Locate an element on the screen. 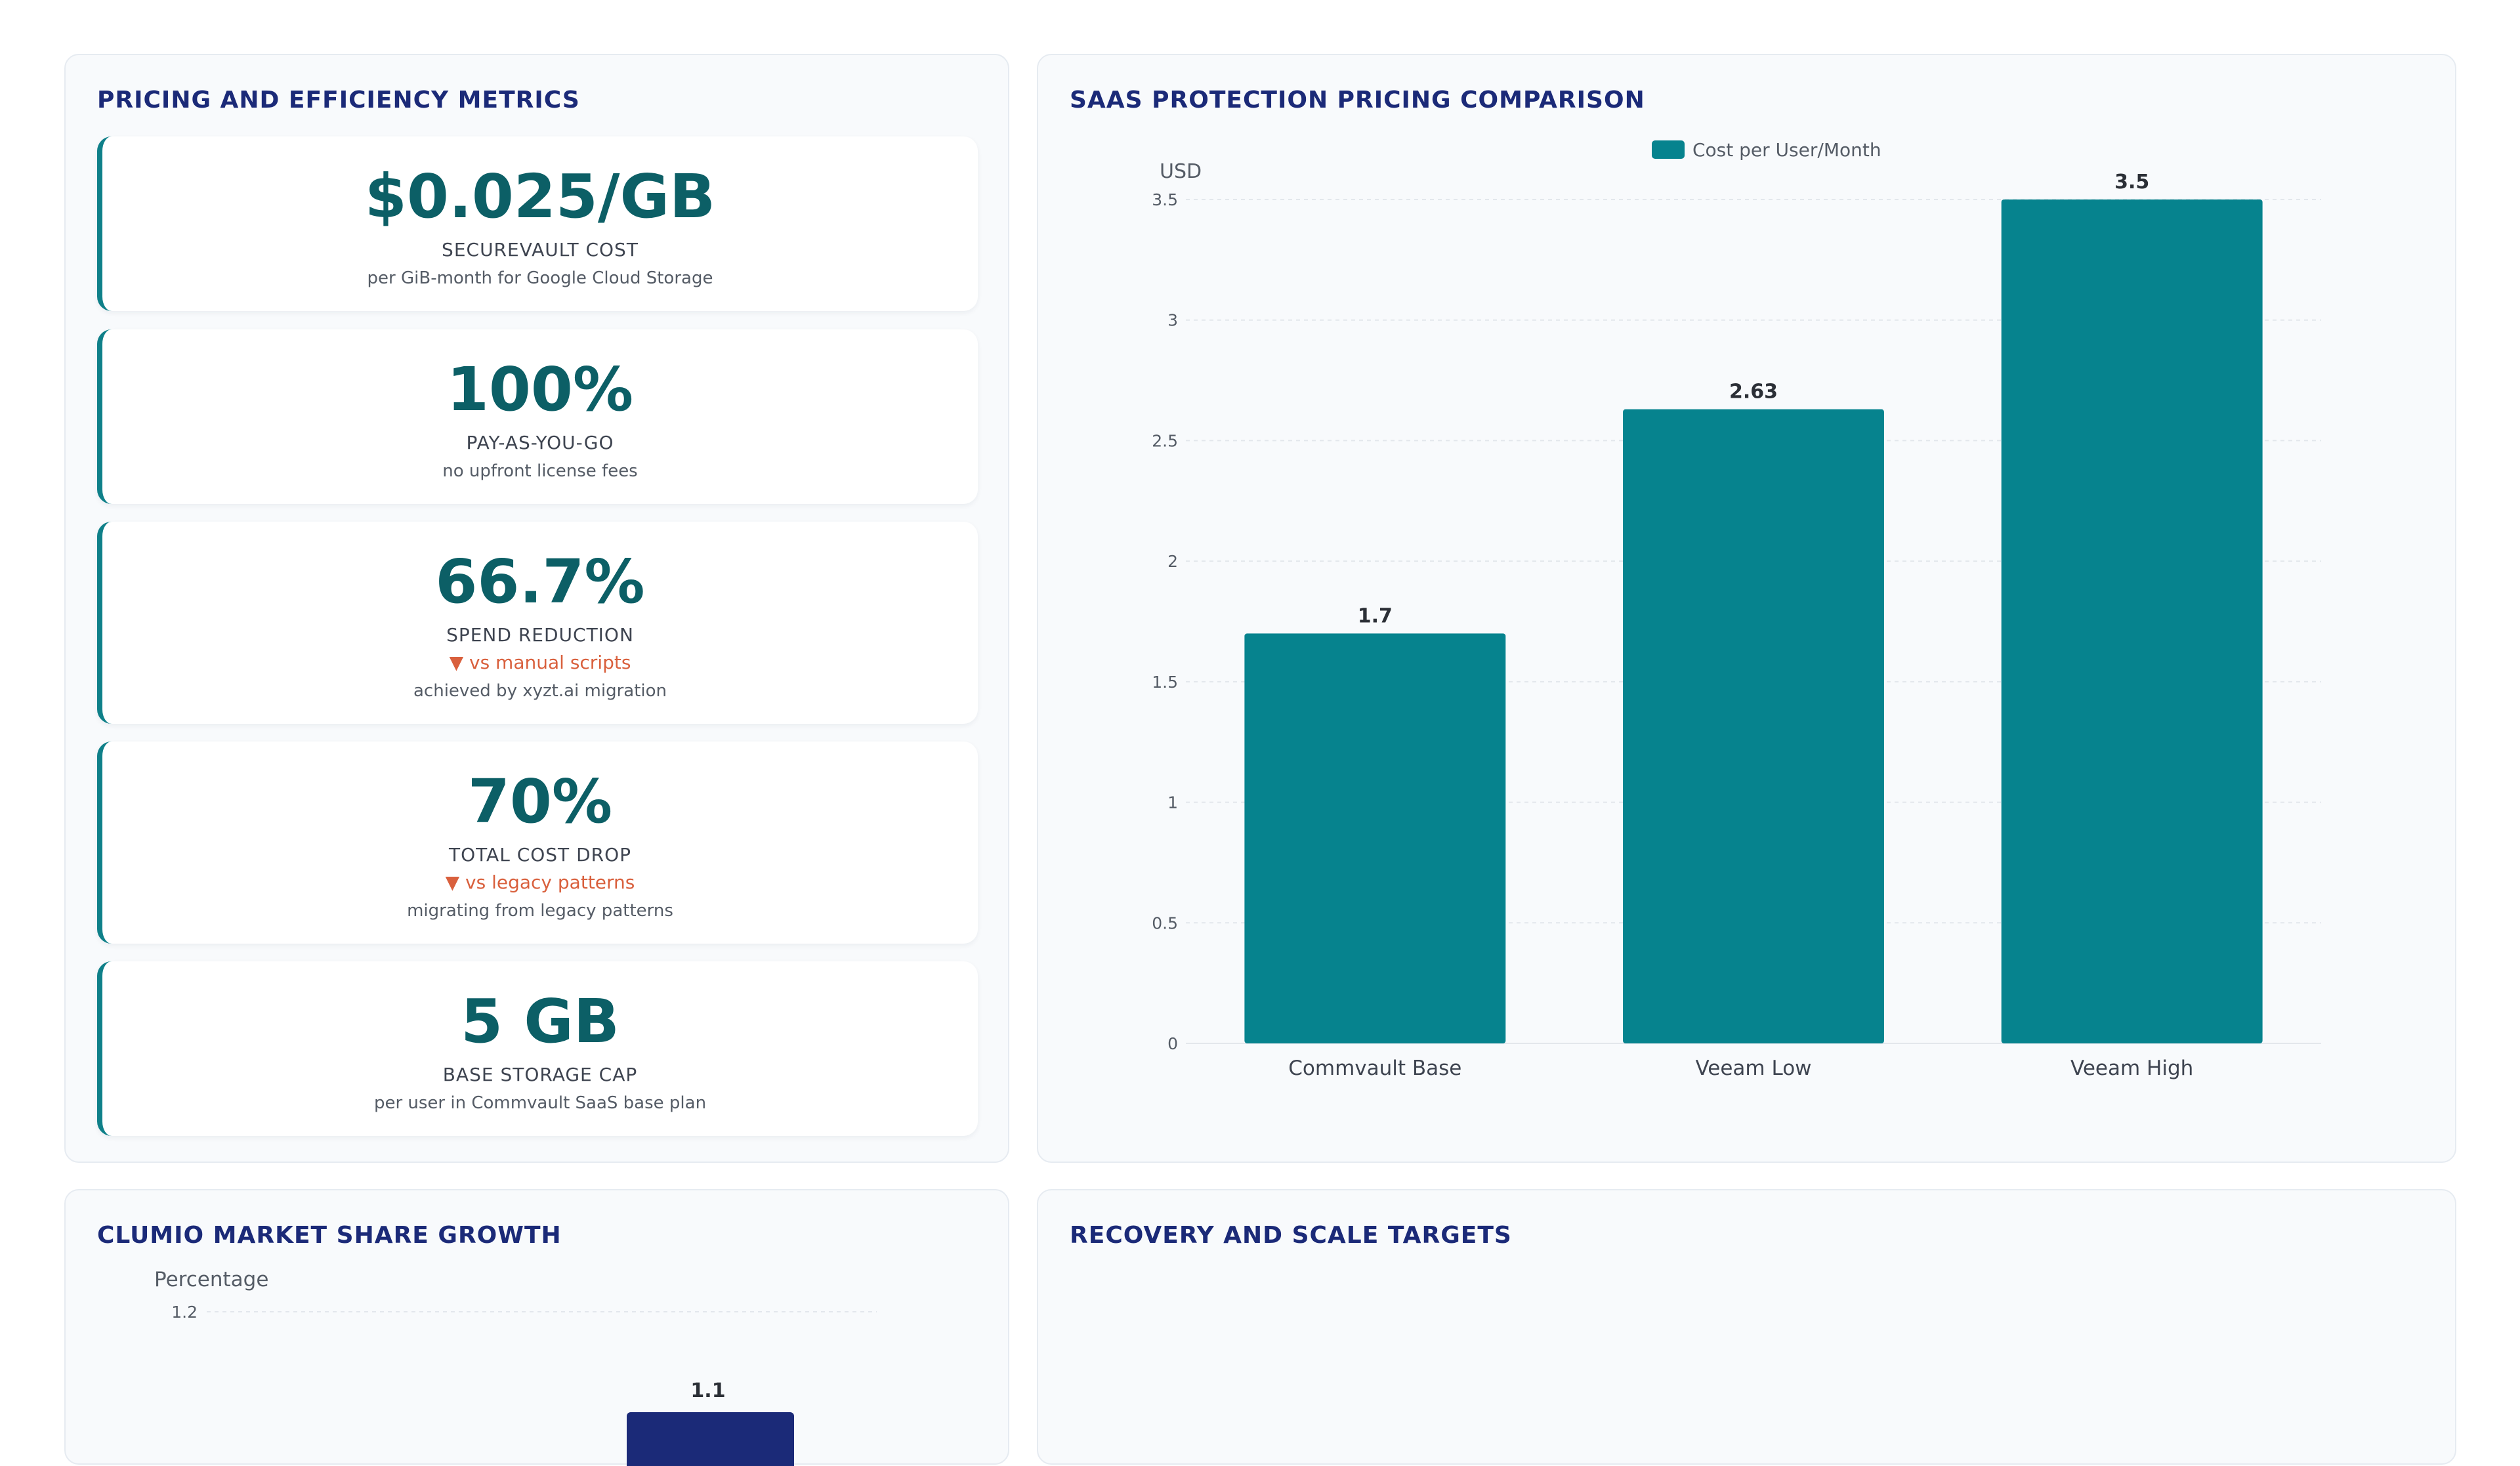 This screenshot has width=2520, height=1466. metric-label: SECUREVAULT COST is located at coordinates (540, 250).